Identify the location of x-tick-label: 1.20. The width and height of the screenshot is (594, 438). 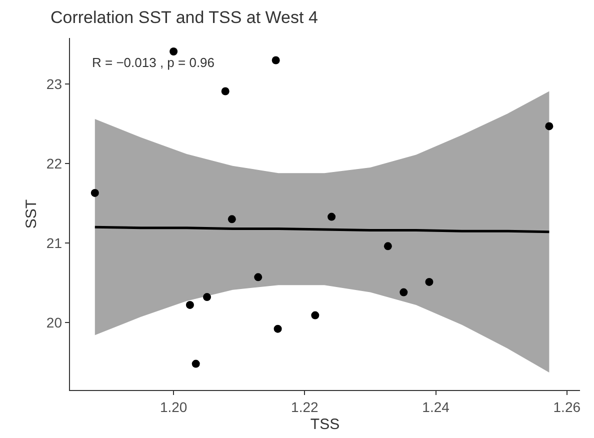
(174, 407).